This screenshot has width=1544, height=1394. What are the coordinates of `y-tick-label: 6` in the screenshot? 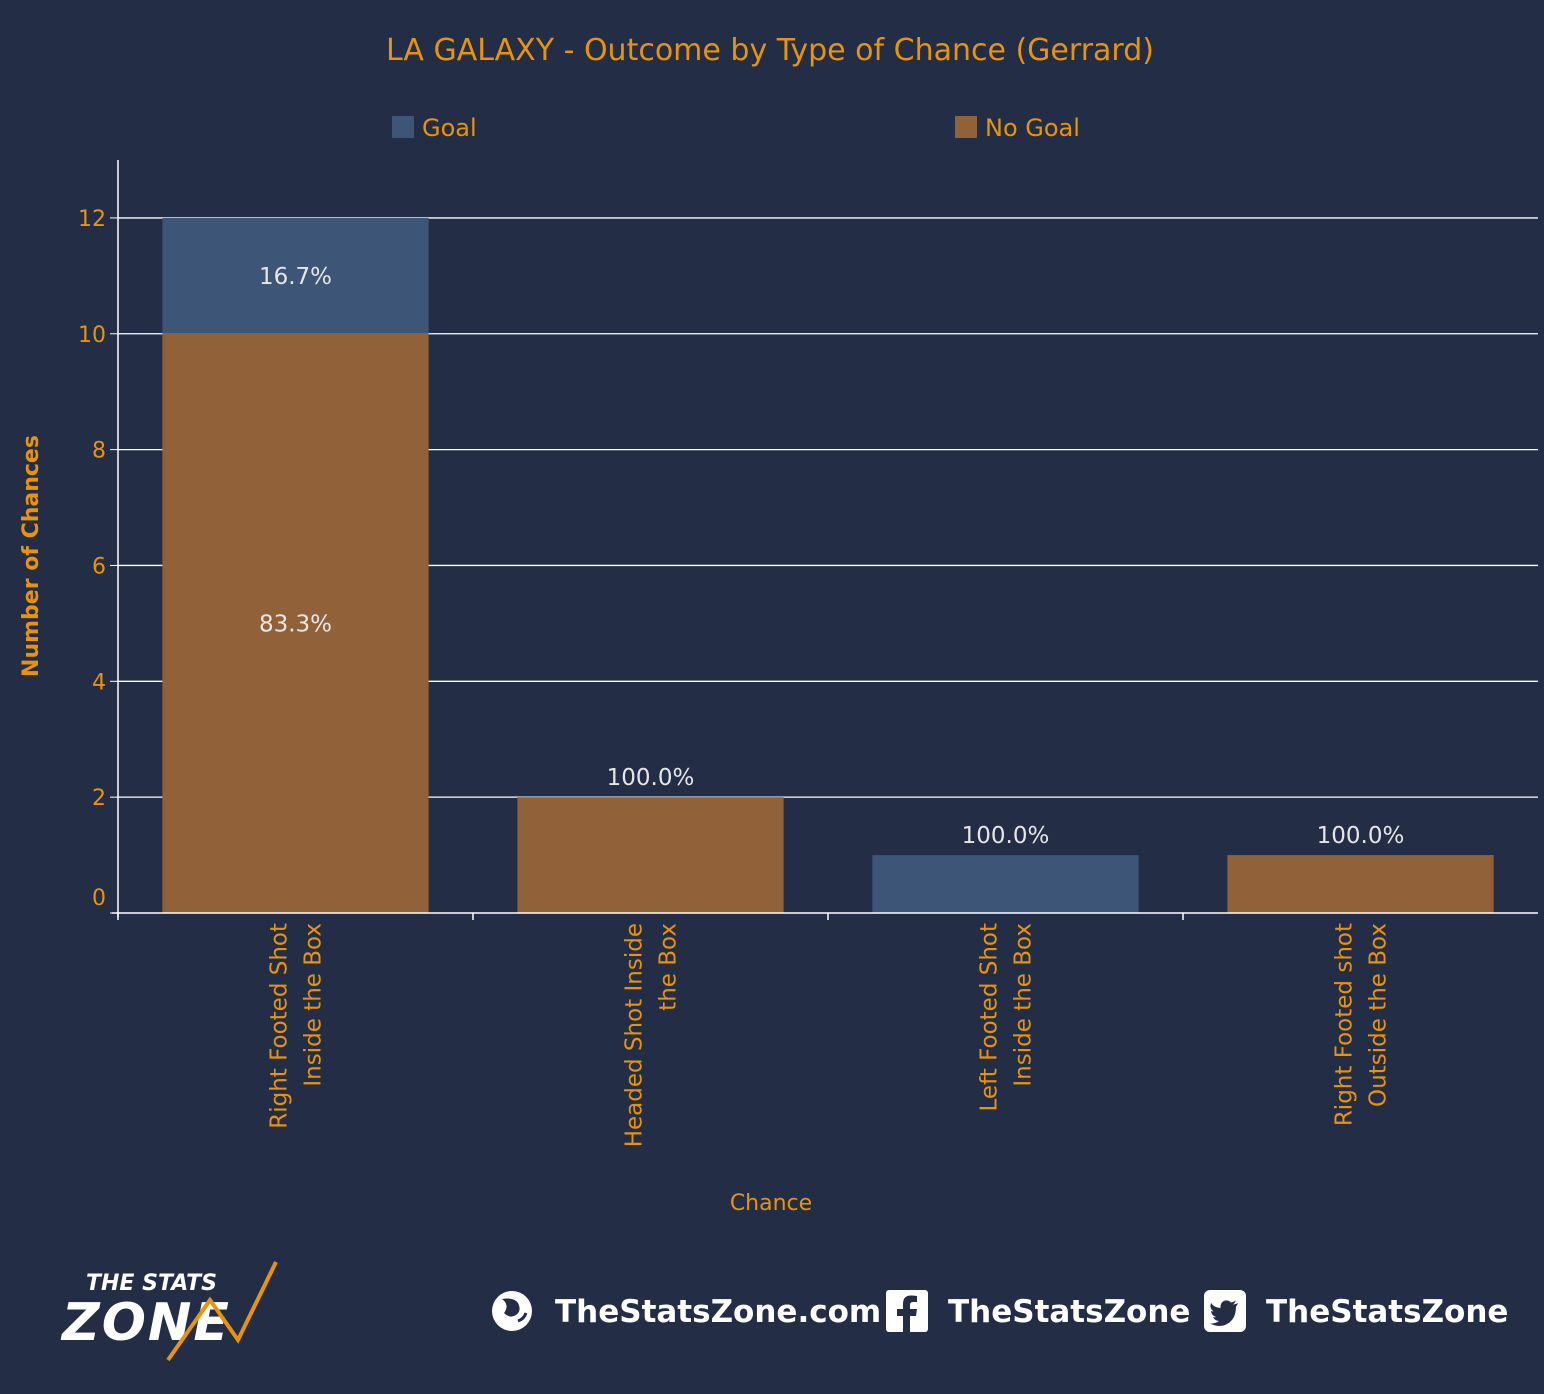 It's located at (99, 566).